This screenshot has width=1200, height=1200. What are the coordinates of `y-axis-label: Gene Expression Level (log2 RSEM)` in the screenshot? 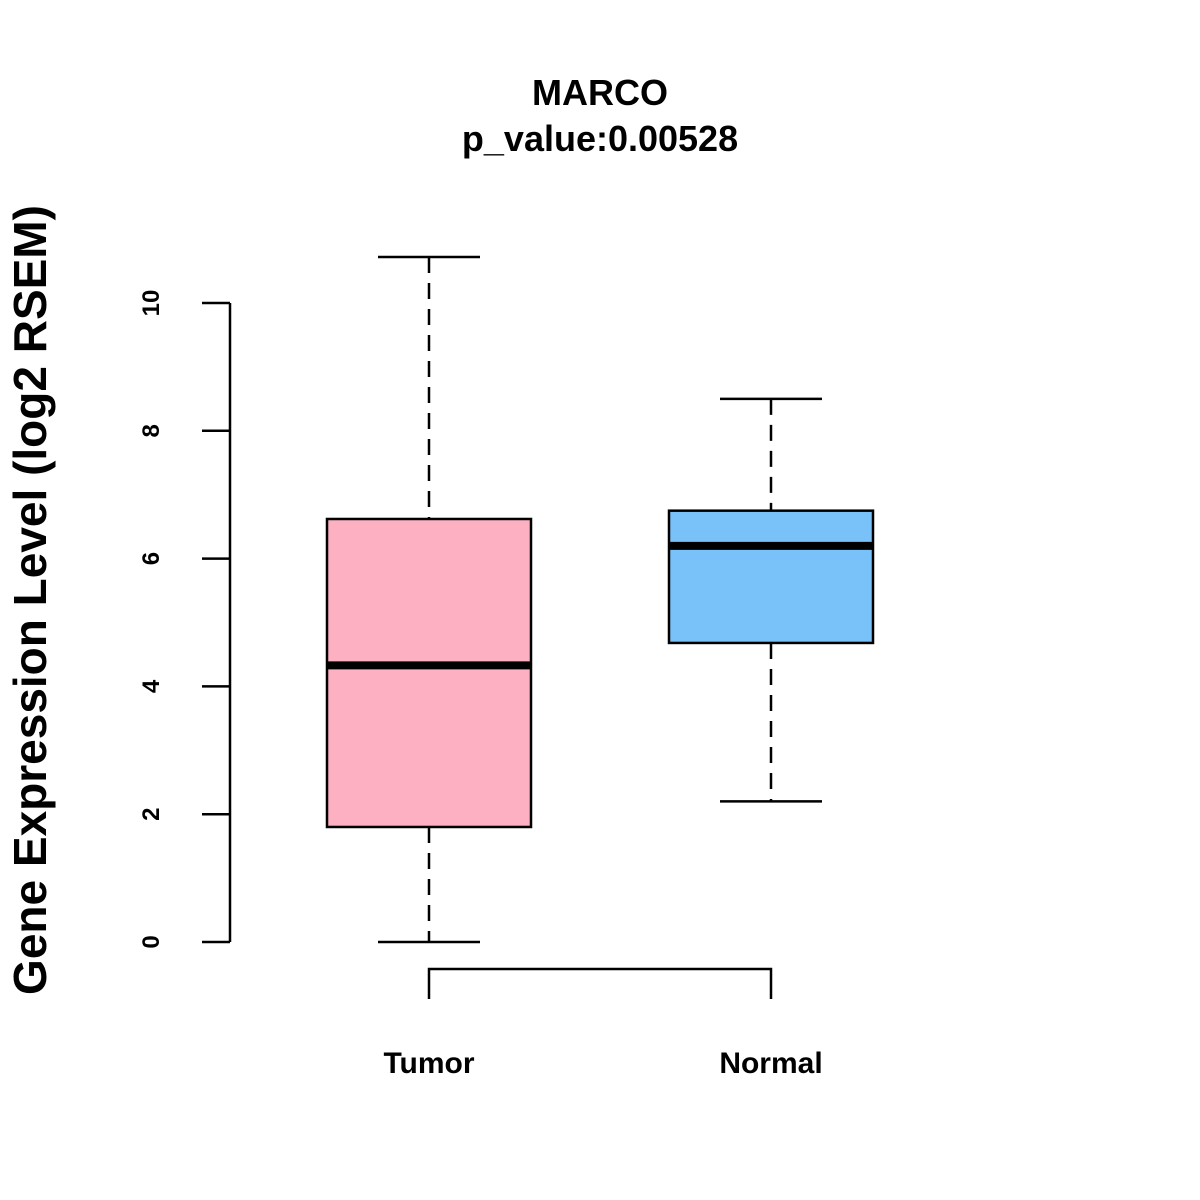 It's located at (30, 600).